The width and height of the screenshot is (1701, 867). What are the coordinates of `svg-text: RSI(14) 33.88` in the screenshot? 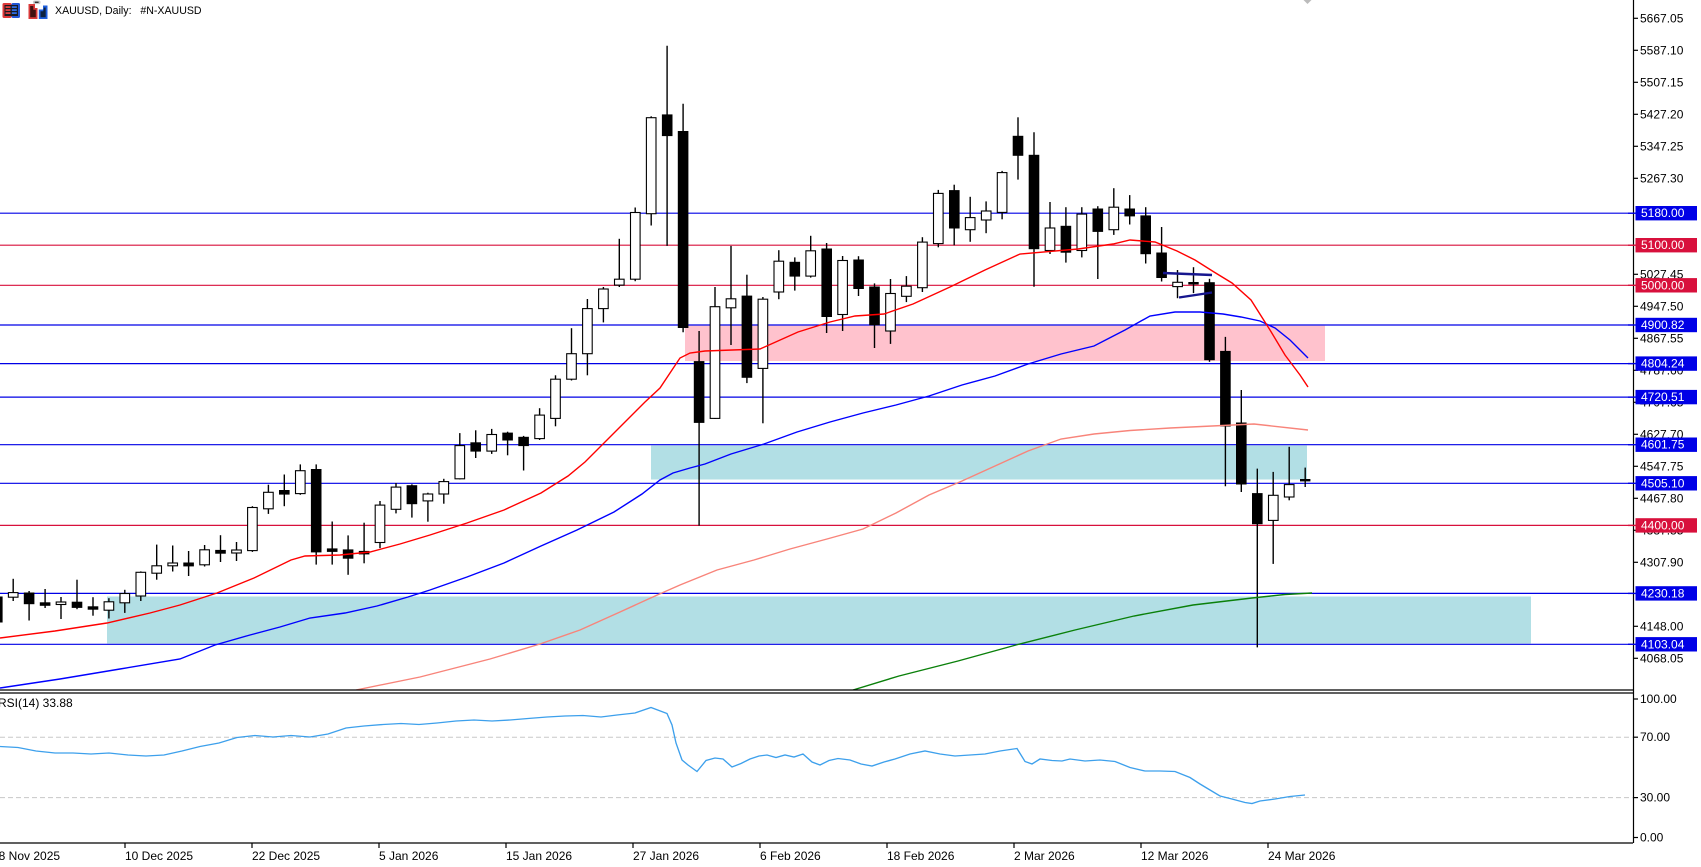 It's located at (36, 703).